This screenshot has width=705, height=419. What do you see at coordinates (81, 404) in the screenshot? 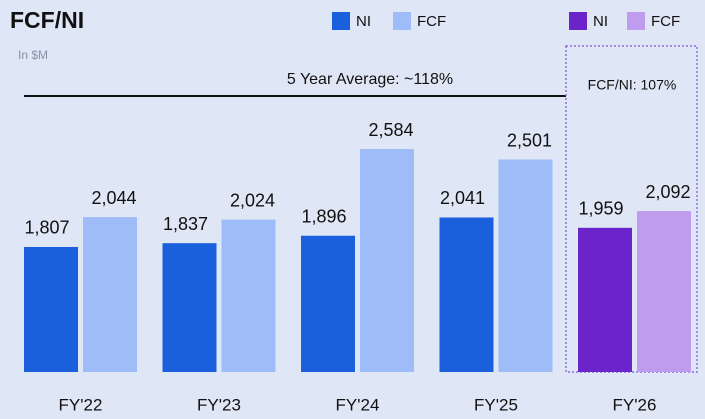
I see `x-tick-label: FY'22` at bounding box center [81, 404].